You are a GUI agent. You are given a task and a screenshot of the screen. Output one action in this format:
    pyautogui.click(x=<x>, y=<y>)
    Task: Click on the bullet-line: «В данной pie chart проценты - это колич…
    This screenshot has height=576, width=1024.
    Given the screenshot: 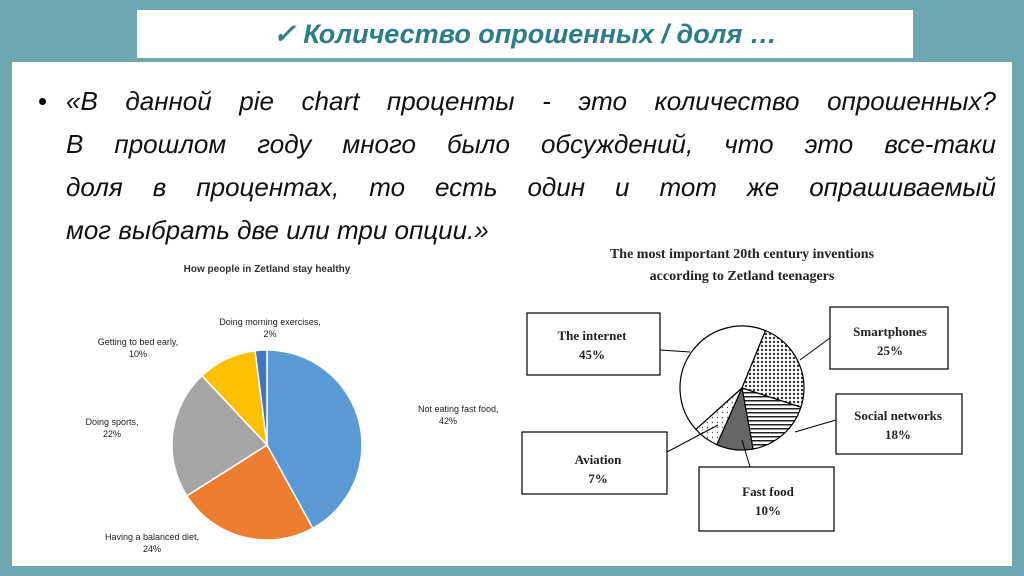 What is the action you would take?
    pyautogui.click(x=531, y=101)
    